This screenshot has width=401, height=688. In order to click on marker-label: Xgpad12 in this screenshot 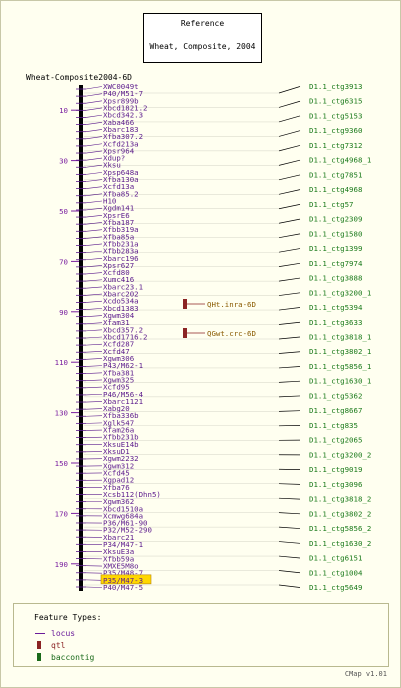, I will do `click(118, 480)`.